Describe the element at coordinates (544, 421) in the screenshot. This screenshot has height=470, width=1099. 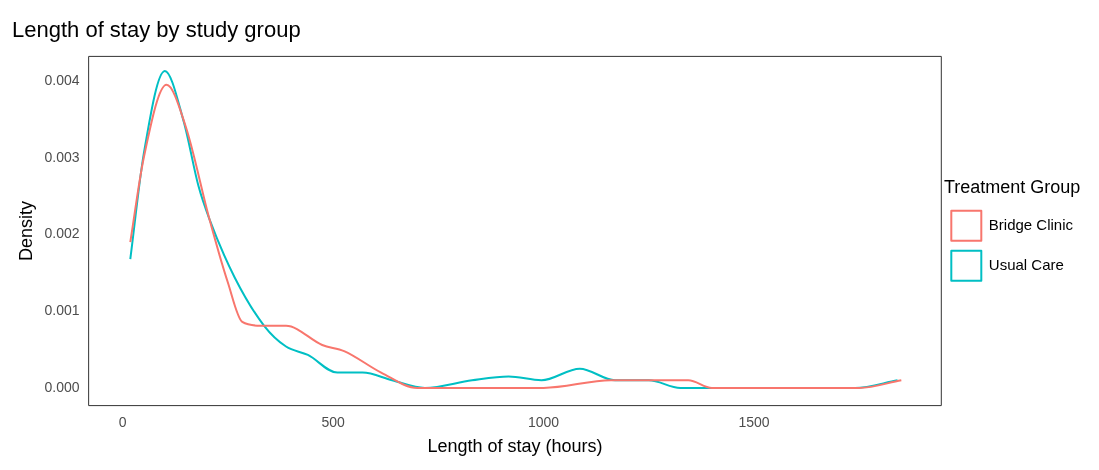
I see `x-tick-label: 1000` at that location.